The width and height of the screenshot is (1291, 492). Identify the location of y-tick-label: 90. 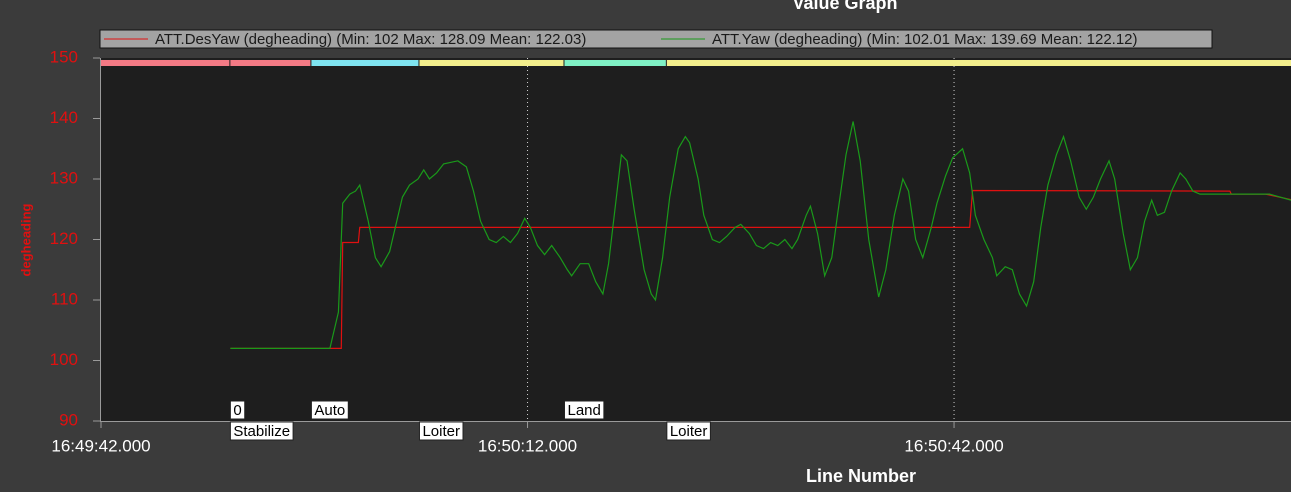
(68, 419).